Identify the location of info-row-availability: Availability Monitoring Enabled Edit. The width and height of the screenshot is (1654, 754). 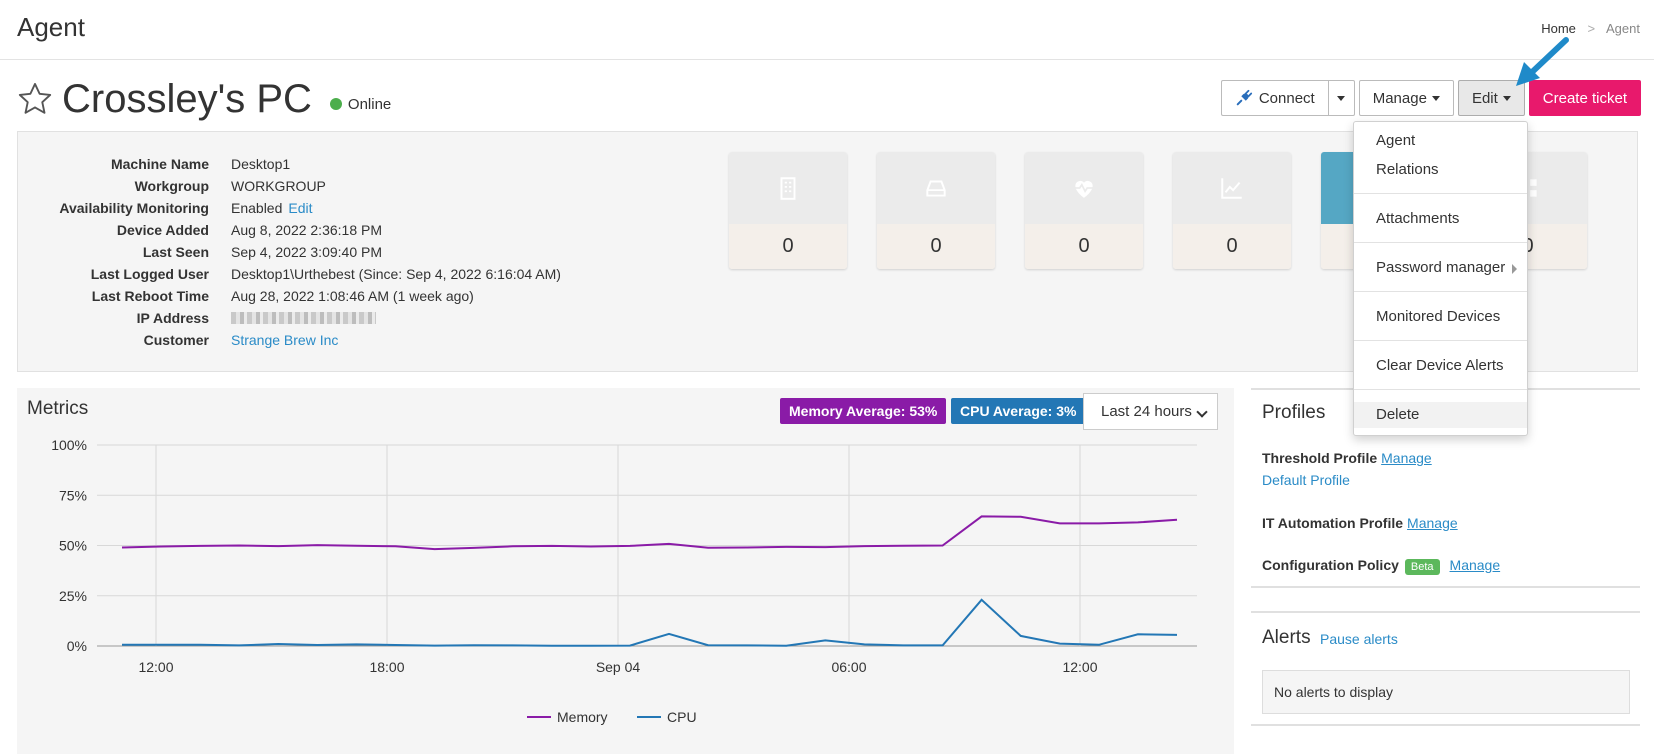
(289, 208).